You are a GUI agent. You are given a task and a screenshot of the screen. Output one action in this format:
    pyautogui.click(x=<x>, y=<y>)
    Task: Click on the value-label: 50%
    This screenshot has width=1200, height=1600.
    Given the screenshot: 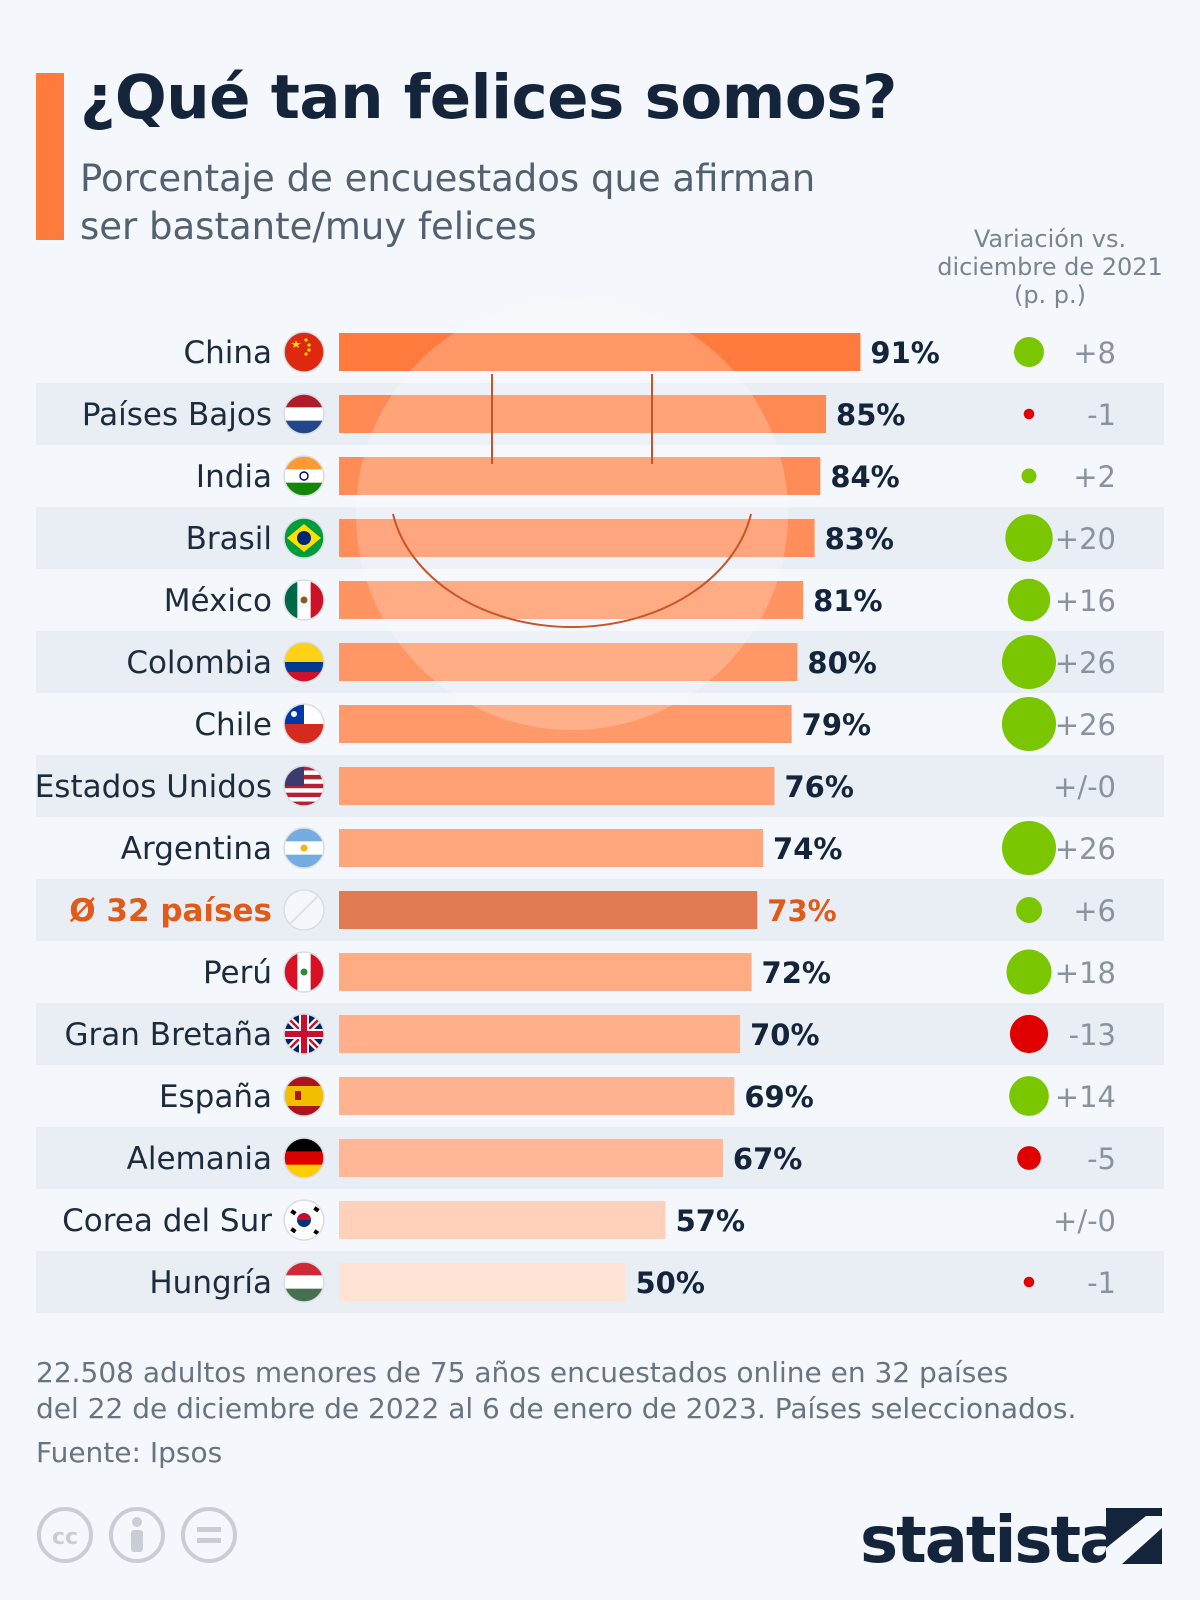 What is the action you would take?
    pyautogui.click(x=670, y=1283)
    